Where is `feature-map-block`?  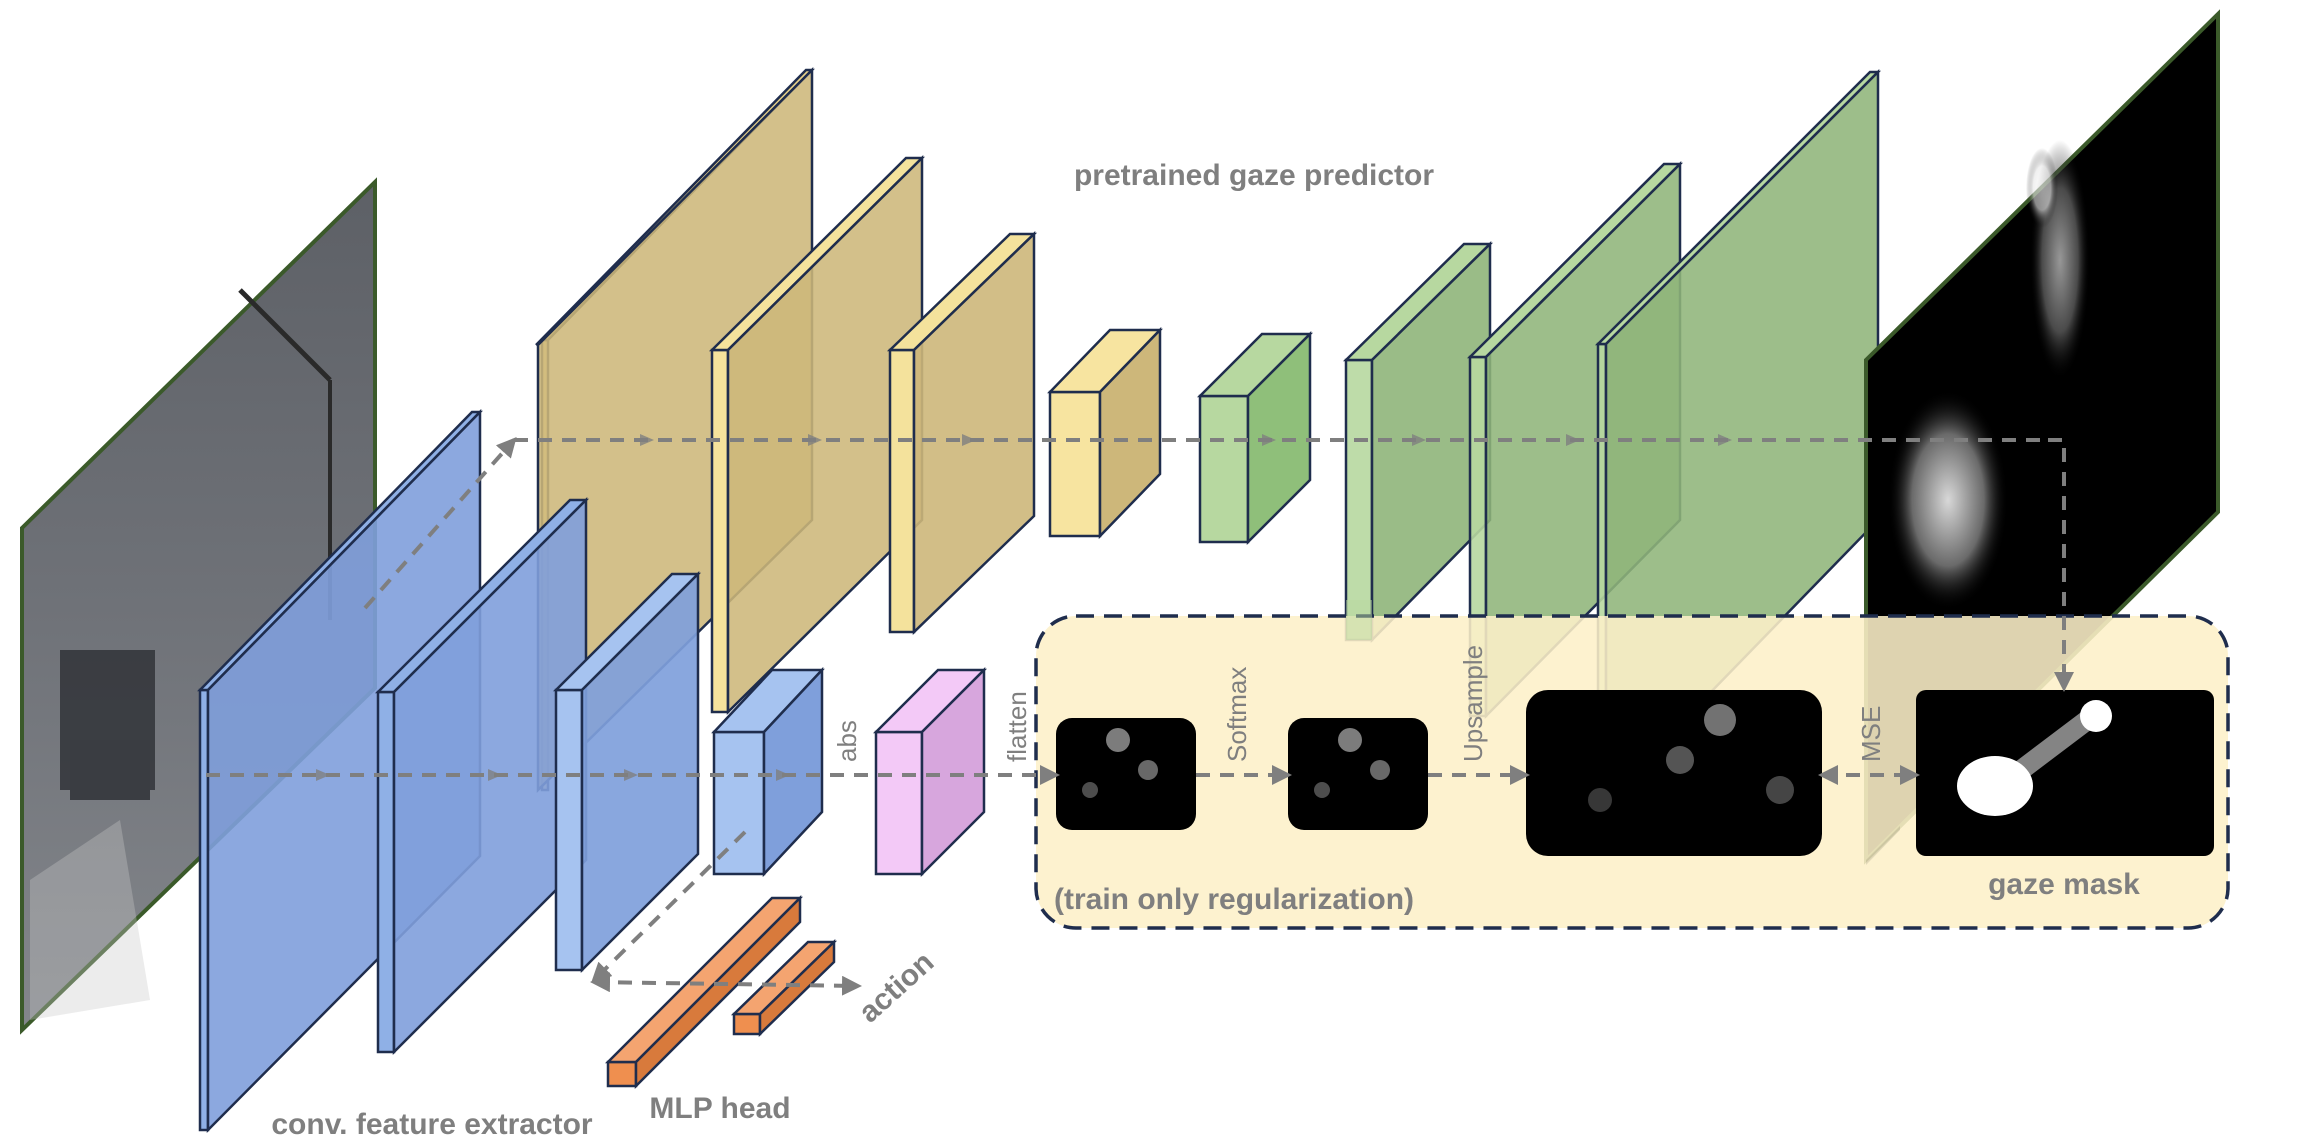
feature-map-block is located at coordinates (768, 772).